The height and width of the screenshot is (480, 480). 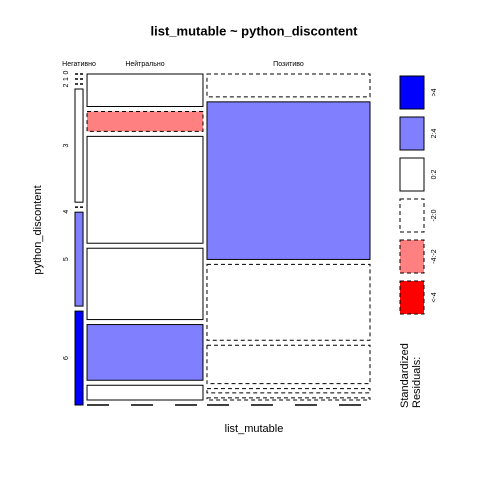 I want to click on chart-title: list_mutable ~ python_discontent, so click(x=255, y=30).